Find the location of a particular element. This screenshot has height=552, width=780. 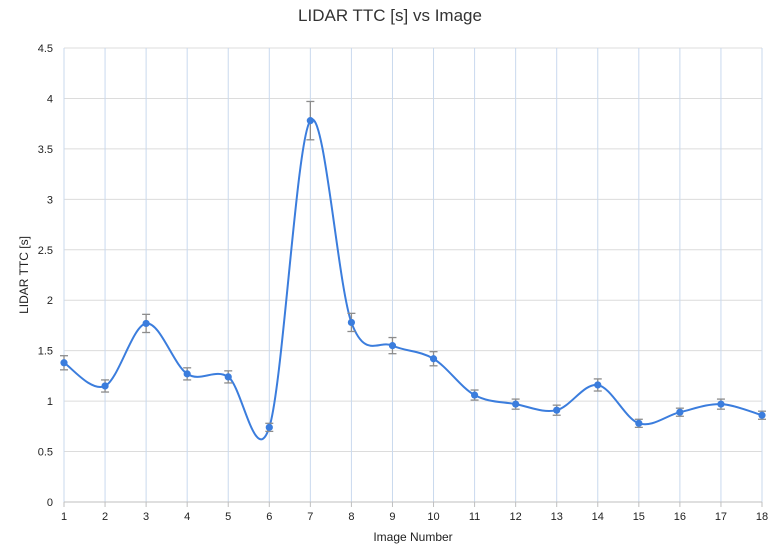

x-tick-label: 11 is located at coordinates (474, 517).